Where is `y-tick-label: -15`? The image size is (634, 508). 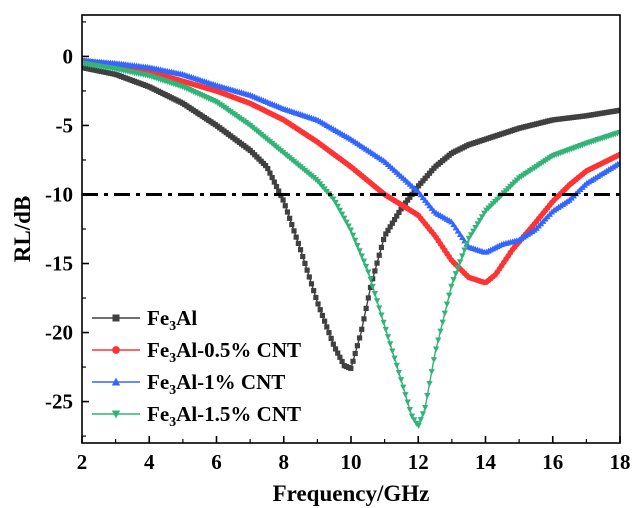
y-tick-label: -15 is located at coordinates (59, 264).